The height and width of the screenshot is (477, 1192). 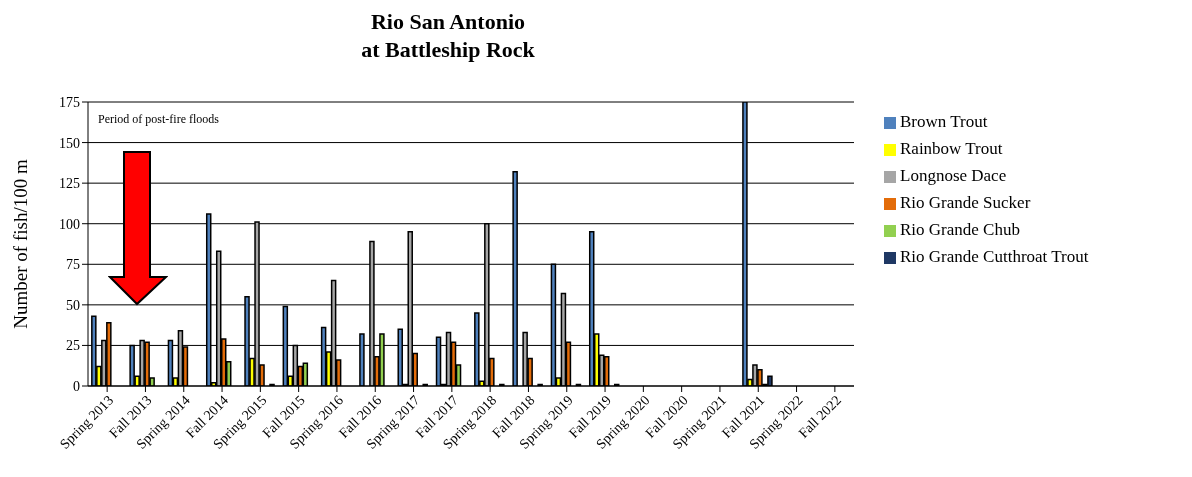 I want to click on y-tick-label: 75, so click(x=73, y=265).